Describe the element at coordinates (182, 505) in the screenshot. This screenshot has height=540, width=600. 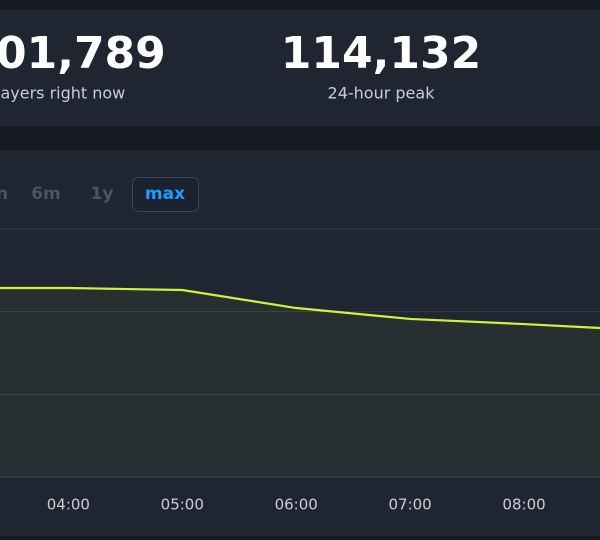
I see `x-tick-label: 05:00` at that location.